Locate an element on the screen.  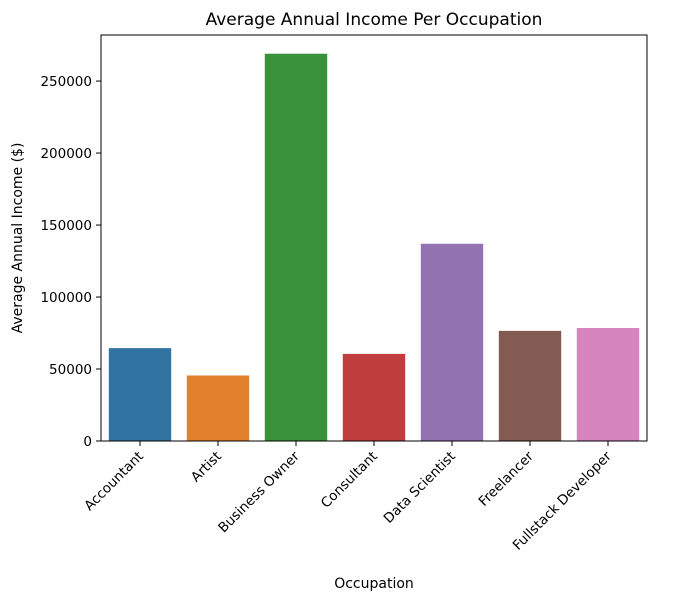
x-tick-label: Consultant is located at coordinates (349, 480).